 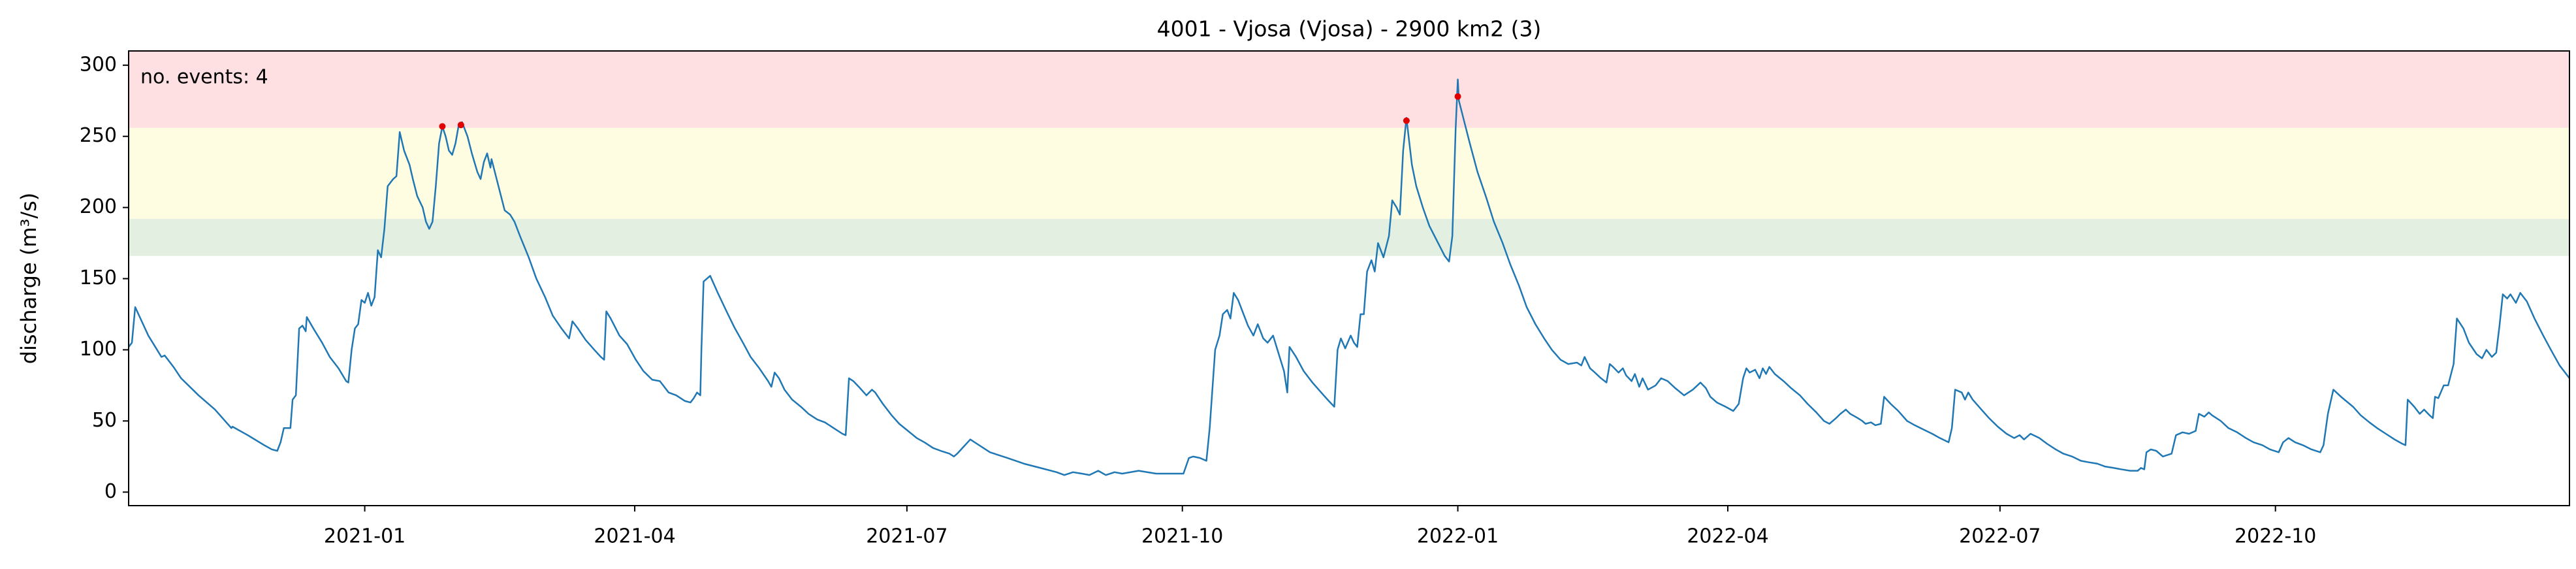 What do you see at coordinates (906, 536) in the screenshot?
I see `x-tick-label: 2021-07` at bounding box center [906, 536].